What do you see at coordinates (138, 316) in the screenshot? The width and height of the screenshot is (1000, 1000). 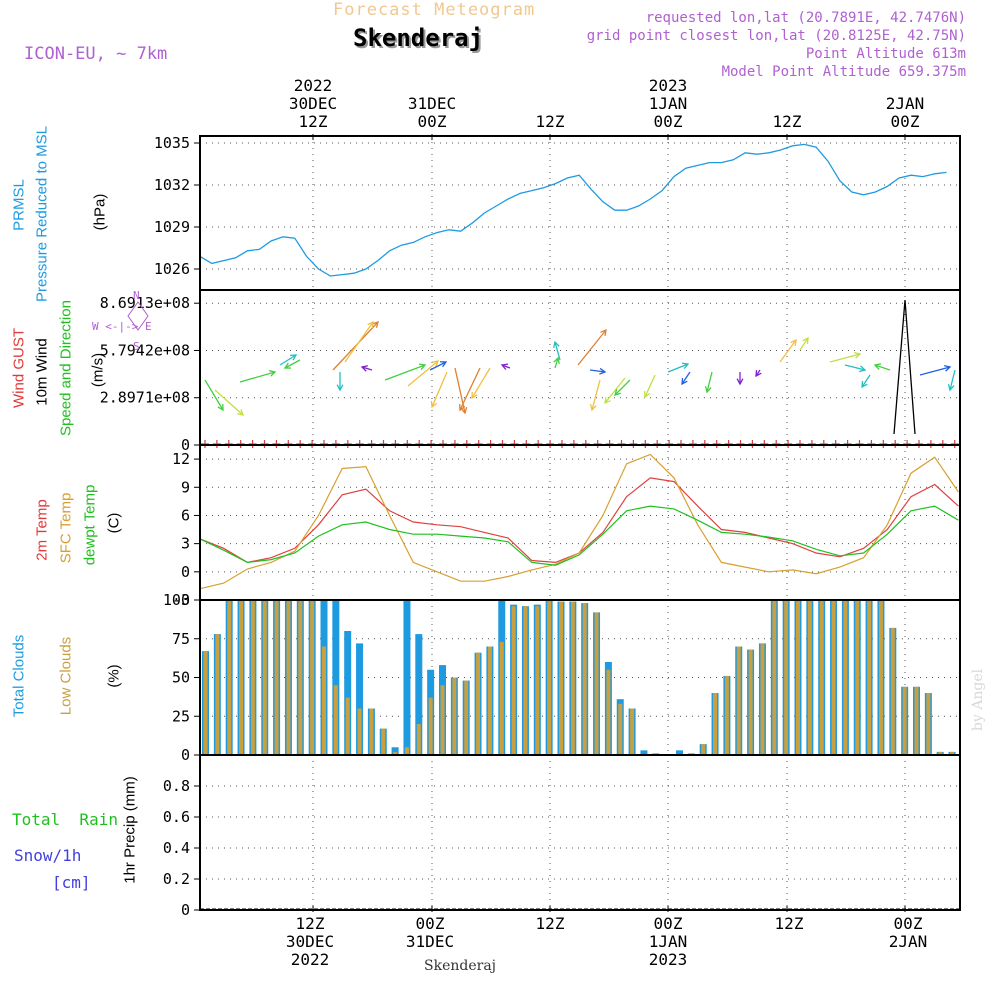 I see `compass-diamond` at bounding box center [138, 316].